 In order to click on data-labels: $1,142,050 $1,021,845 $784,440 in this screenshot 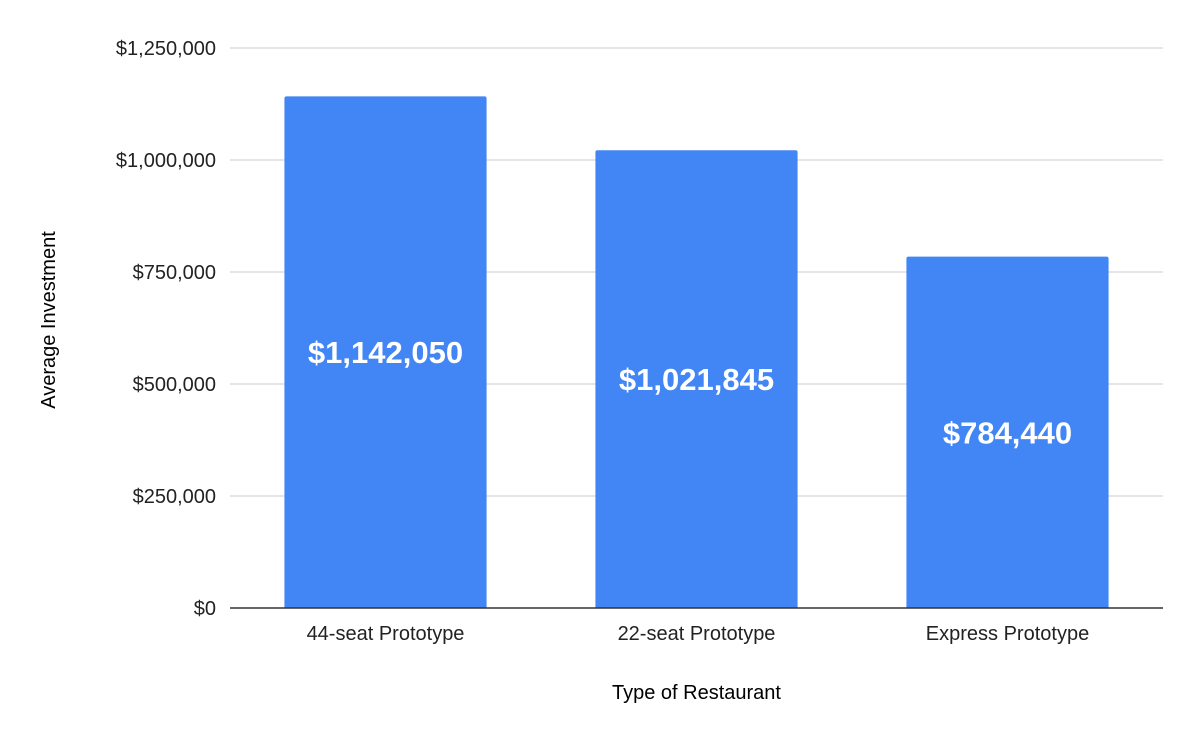, I will do `click(690, 392)`.